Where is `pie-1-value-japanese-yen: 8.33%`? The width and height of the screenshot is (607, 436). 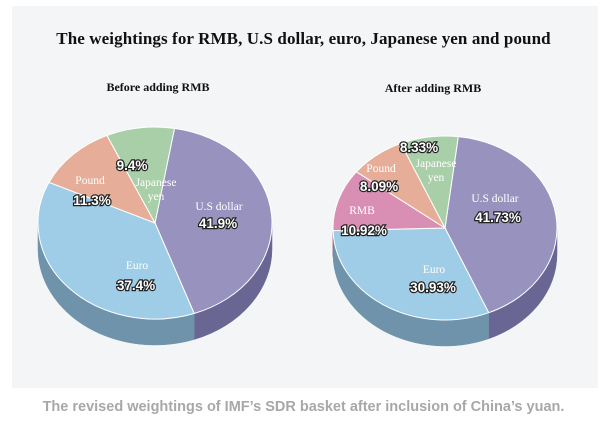
pie-1-value-japanese-yen: 8.33% is located at coordinates (419, 147).